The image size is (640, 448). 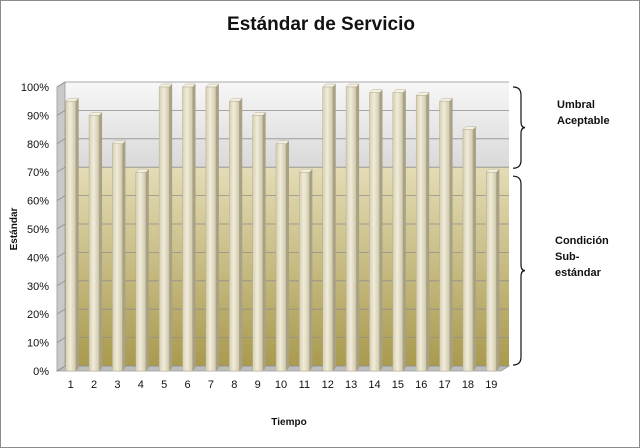 What do you see at coordinates (38, 230) in the screenshot?
I see `y-tick-label: 50%` at bounding box center [38, 230].